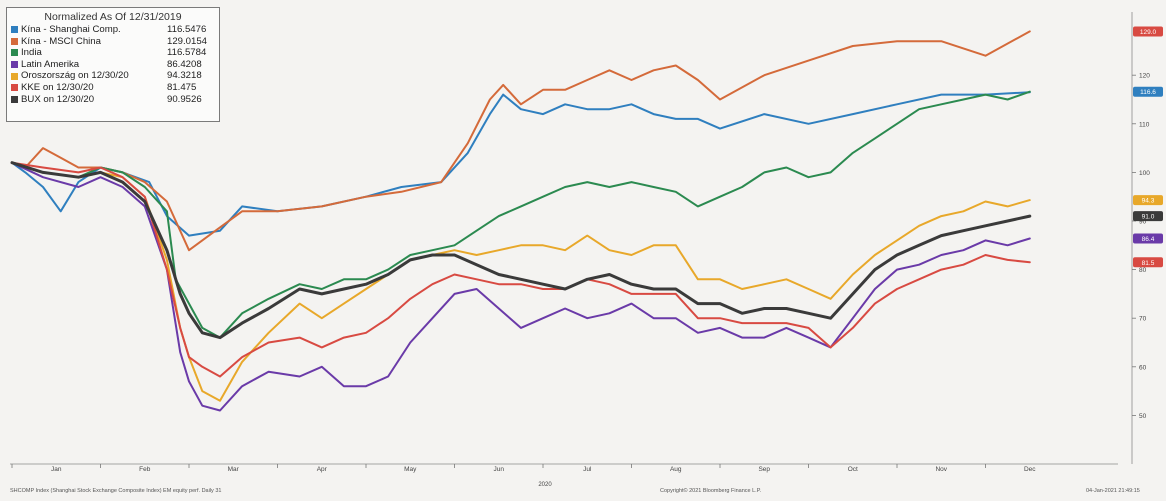 This screenshot has width=1166, height=501. Describe the element at coordinates (322, 469) in the screenshot. I see `x-tick-label: Apr` at that location.